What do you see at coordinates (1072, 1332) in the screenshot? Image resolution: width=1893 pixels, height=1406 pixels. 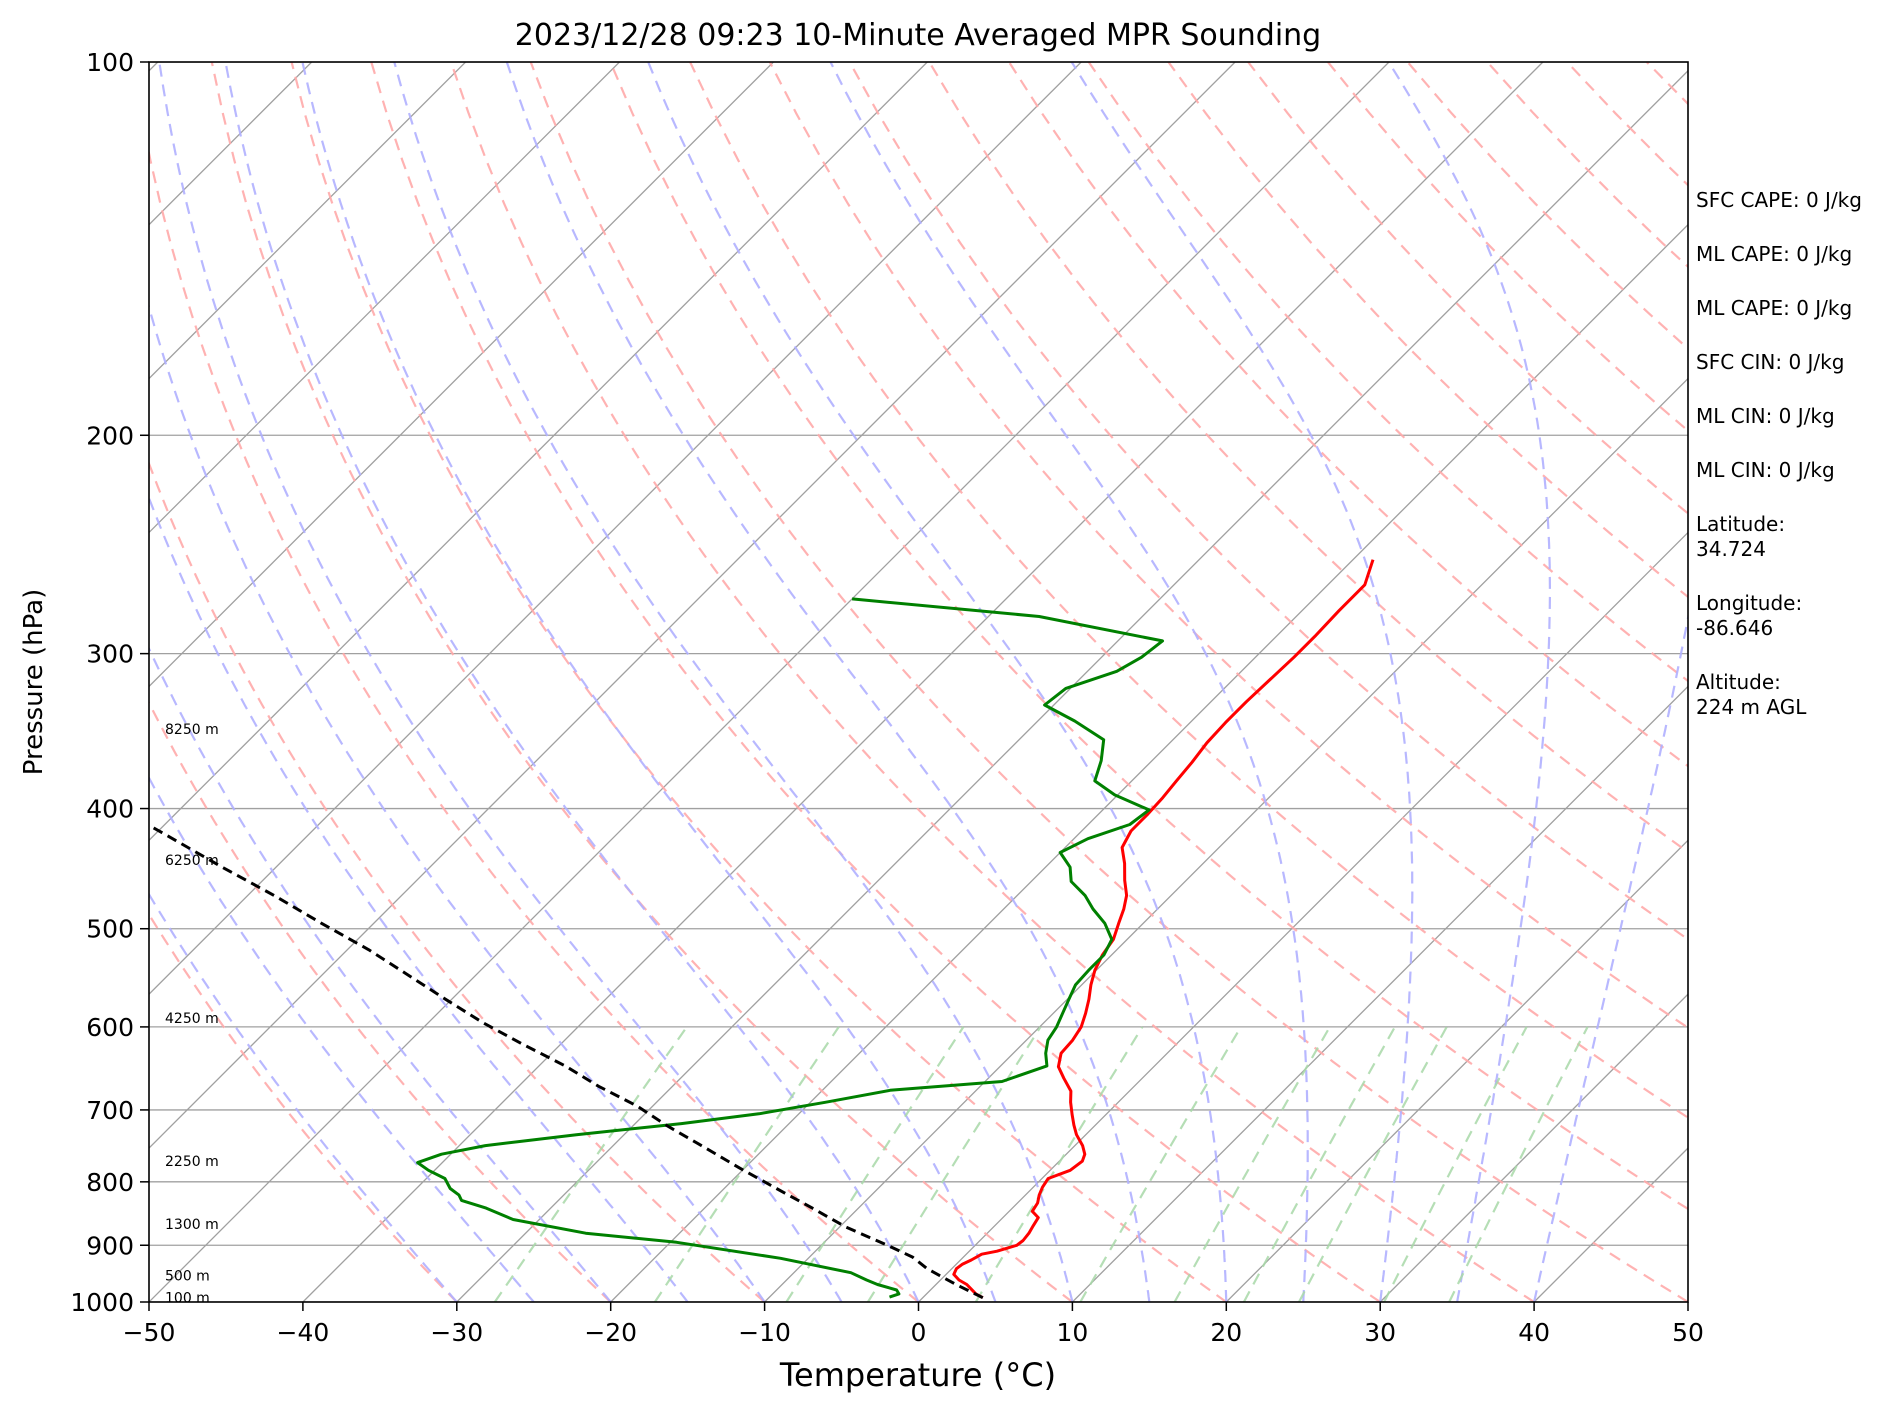 I see `x-tick-label: 10` at bounding box center [1072, 1332].